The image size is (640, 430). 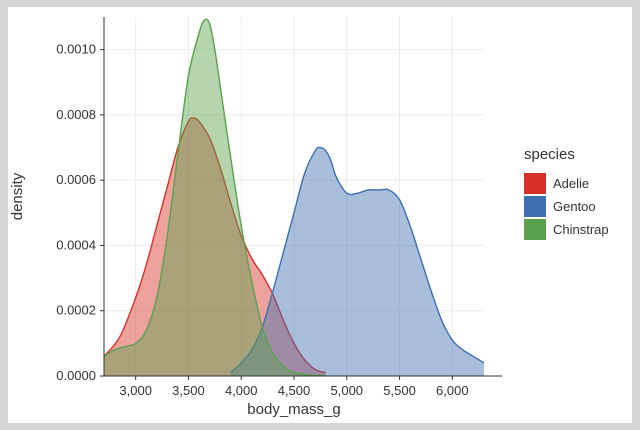 I want to click on y-tick-label: 0.0002, so click(x=76, y=310).